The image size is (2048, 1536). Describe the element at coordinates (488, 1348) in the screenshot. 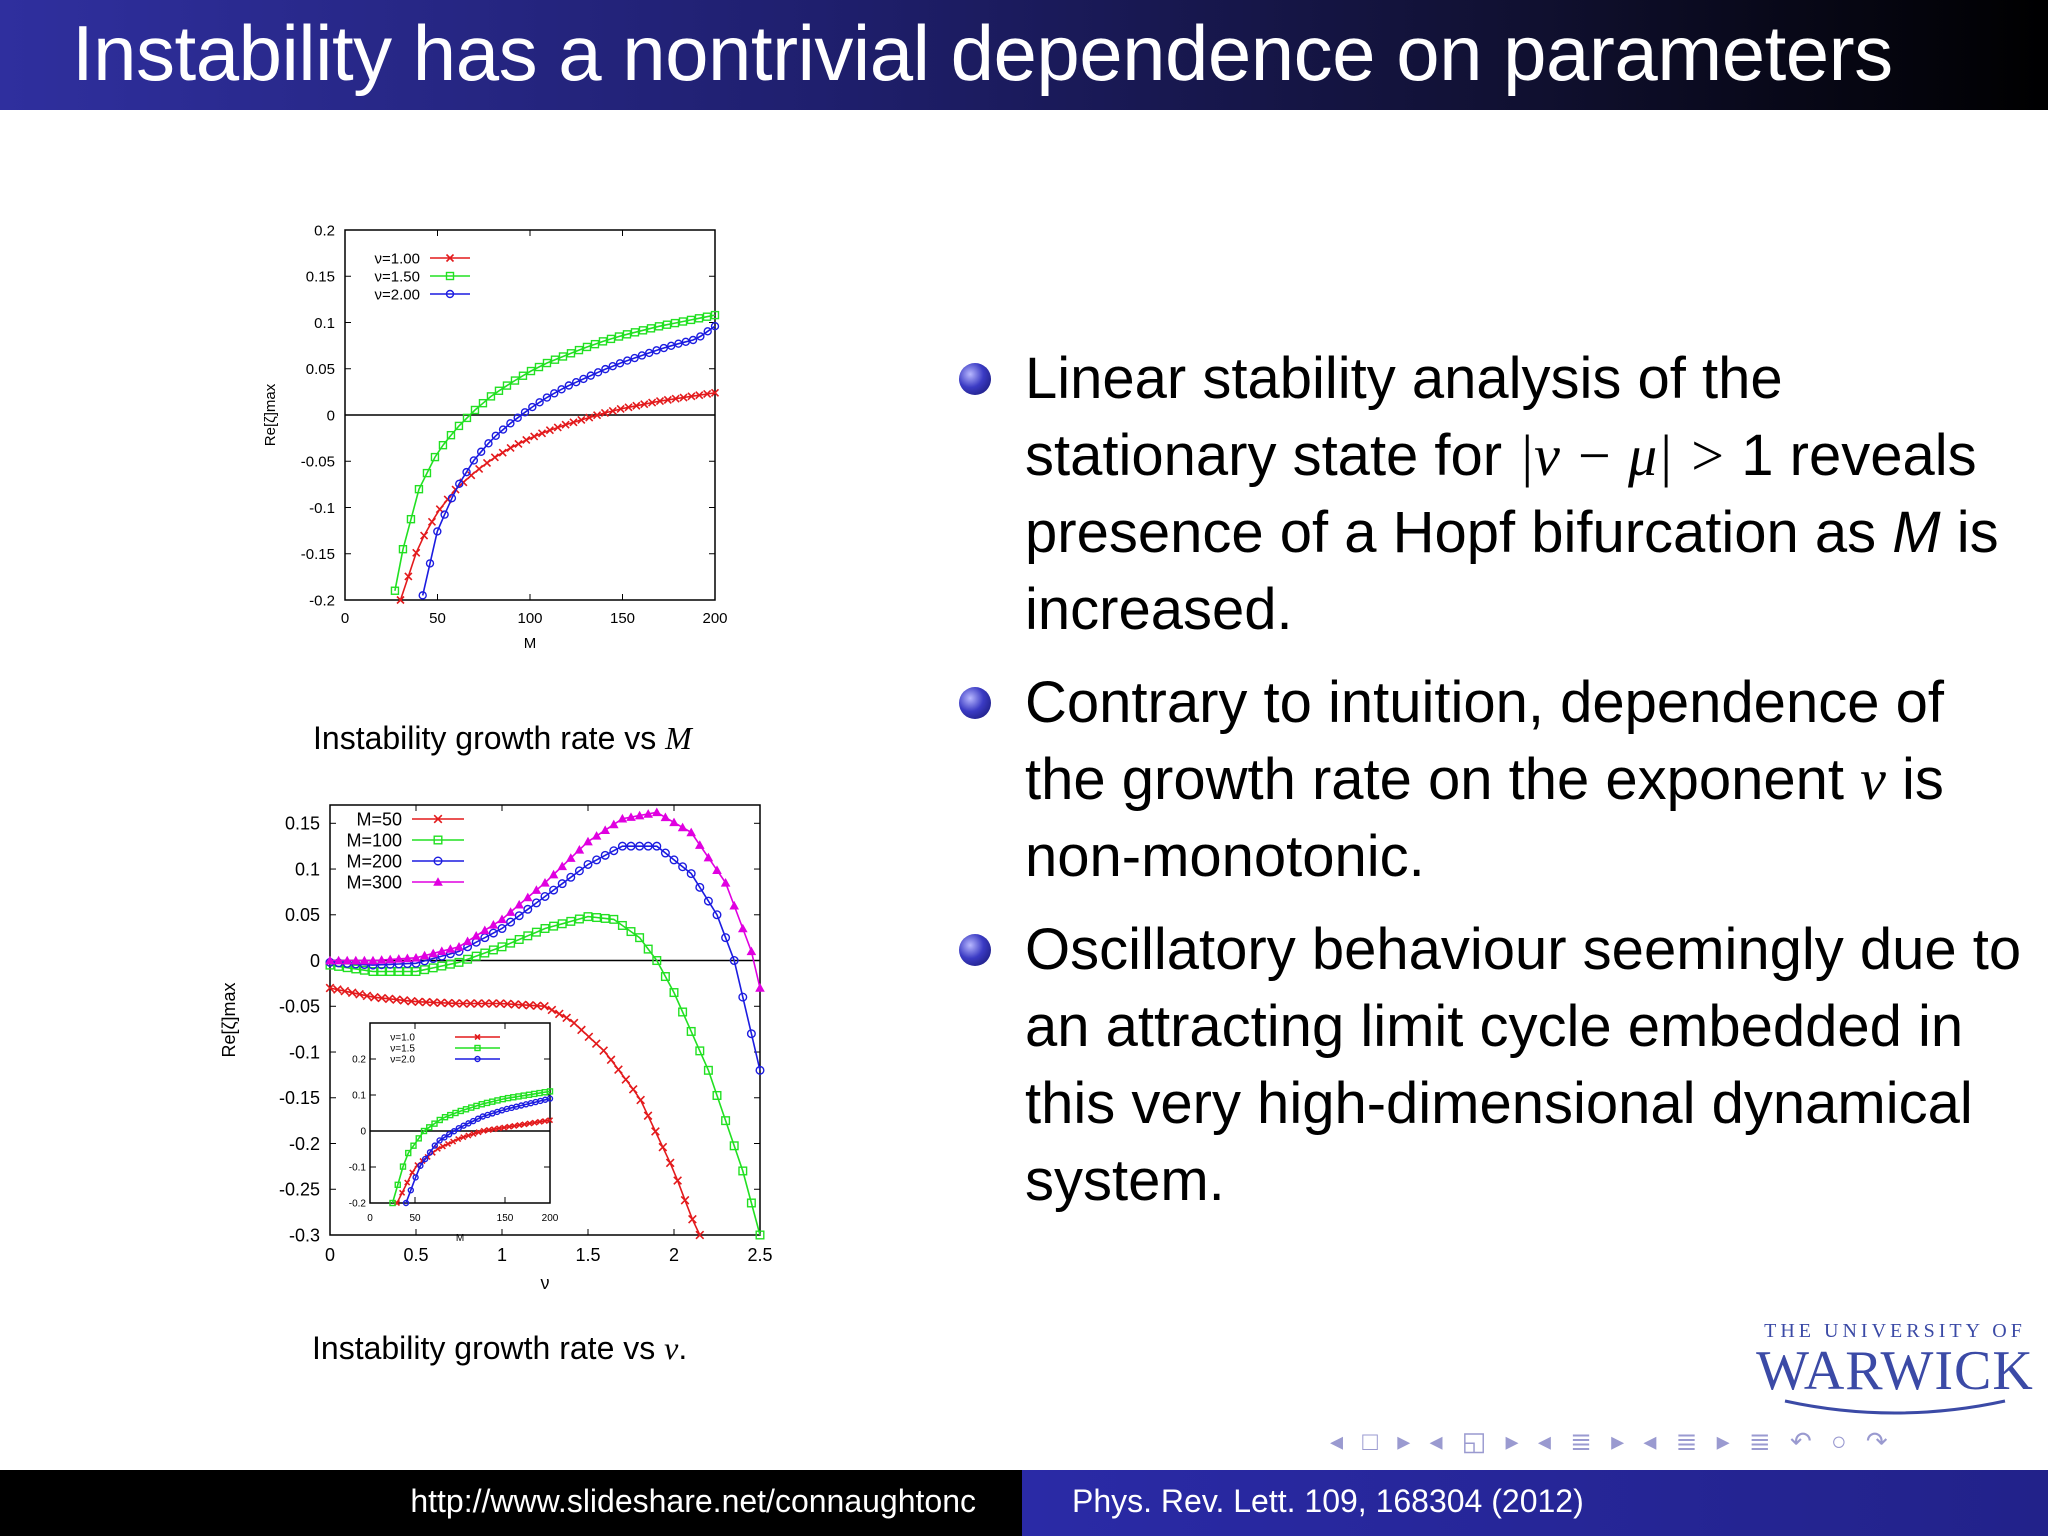

I see `caption-2-text: Instability growth rate vs` at that location.